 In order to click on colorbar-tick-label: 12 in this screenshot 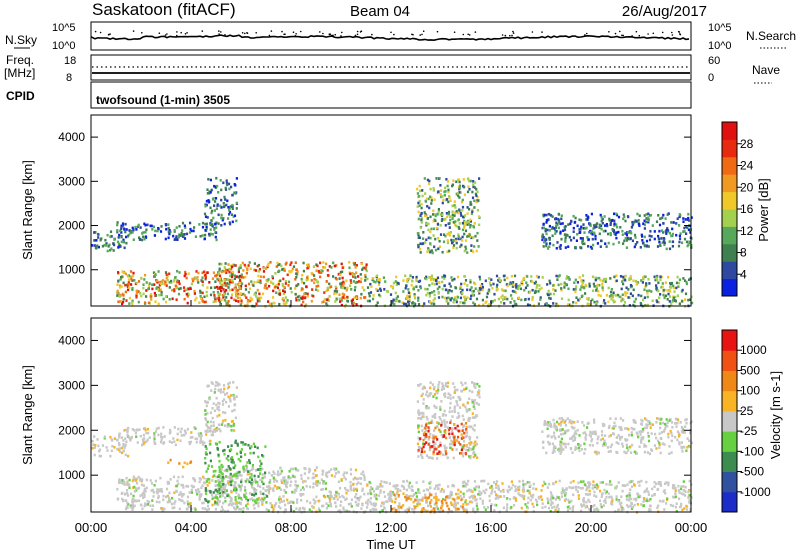, I will do `click(747, 231)`.